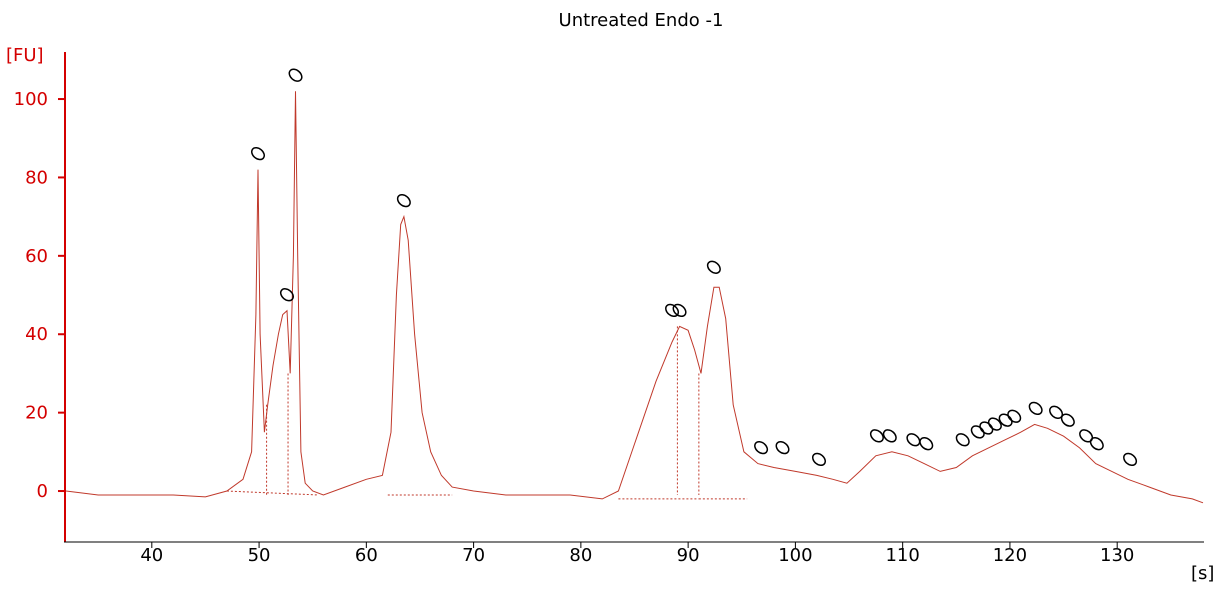  Describe the element at coordinates (487, 413) in the screenshot. I see `peak-baselines` at that location.